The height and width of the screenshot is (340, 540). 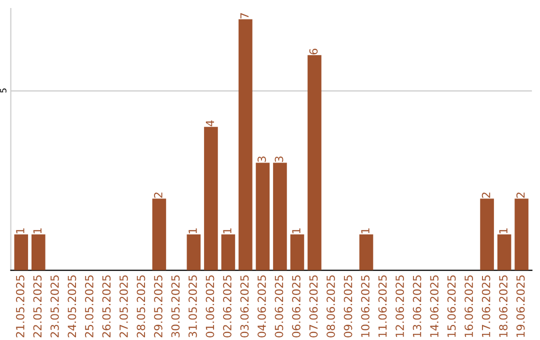 I want to click on x-tick-label: 17.06.2025, so click(x=486, y=306).